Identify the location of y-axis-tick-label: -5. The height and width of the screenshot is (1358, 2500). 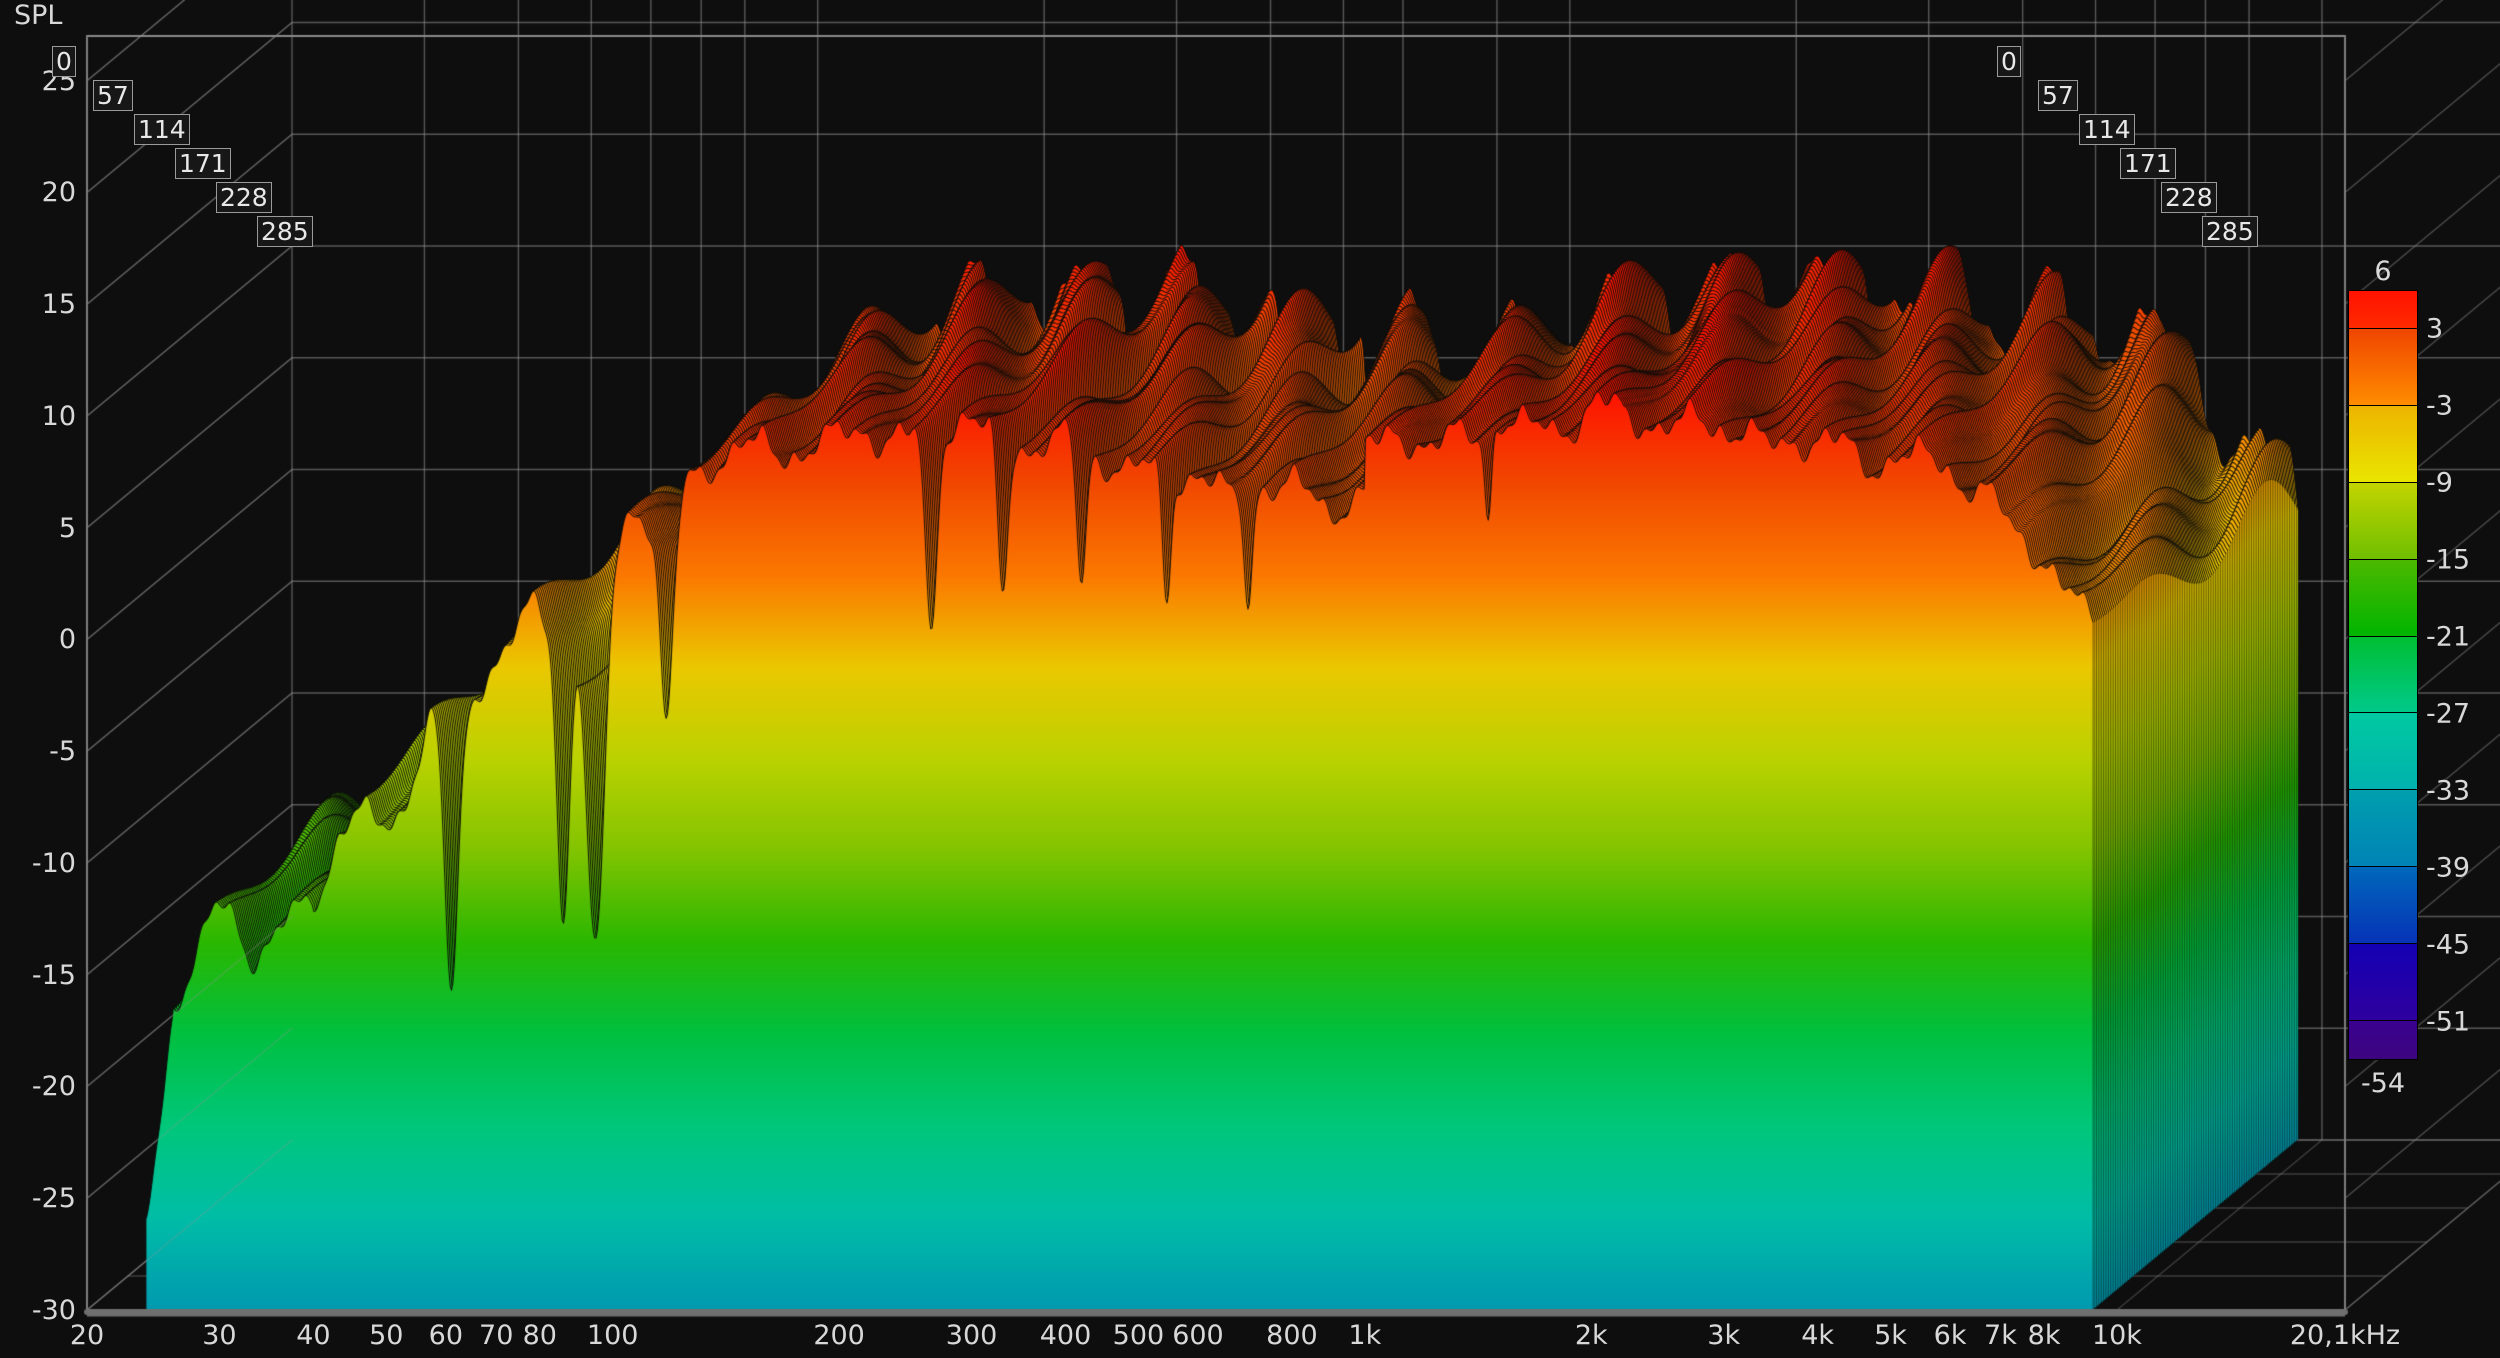
(62, 752).